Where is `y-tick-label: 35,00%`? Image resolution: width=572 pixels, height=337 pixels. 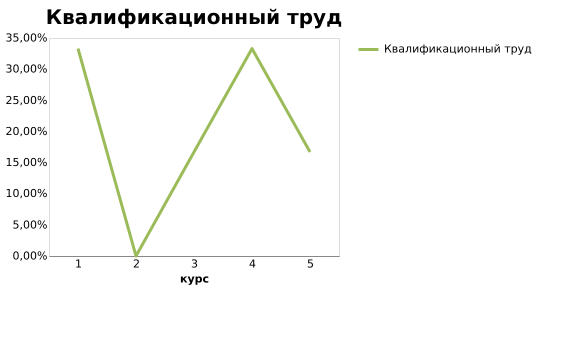 y-tick-label: 35,00% is located at coordinates (27, 38).